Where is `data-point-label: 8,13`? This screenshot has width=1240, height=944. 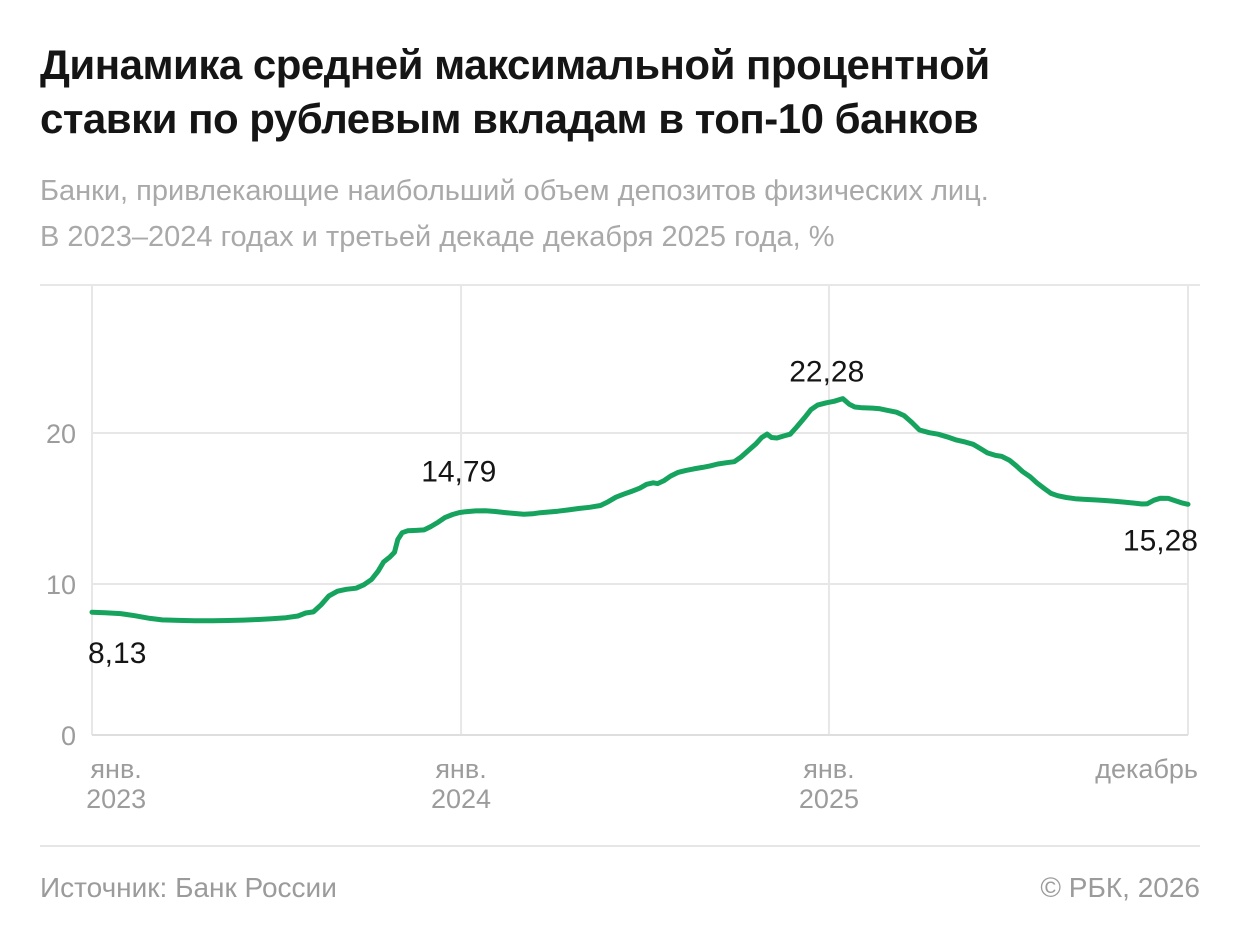
data-point-label: 8,13 is located at coordinates (117, 653).